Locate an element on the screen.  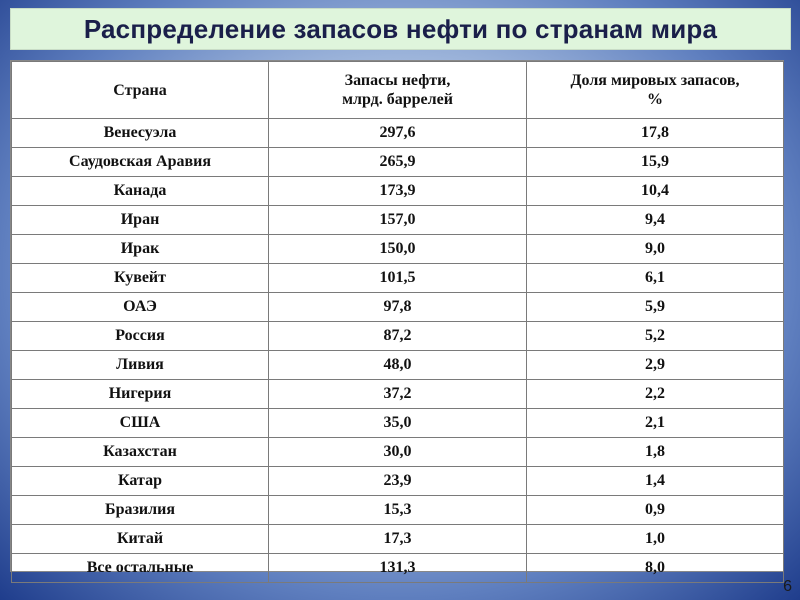
table-row: Бразилия 15,3 0,9 is located at coordinates (397, 510).